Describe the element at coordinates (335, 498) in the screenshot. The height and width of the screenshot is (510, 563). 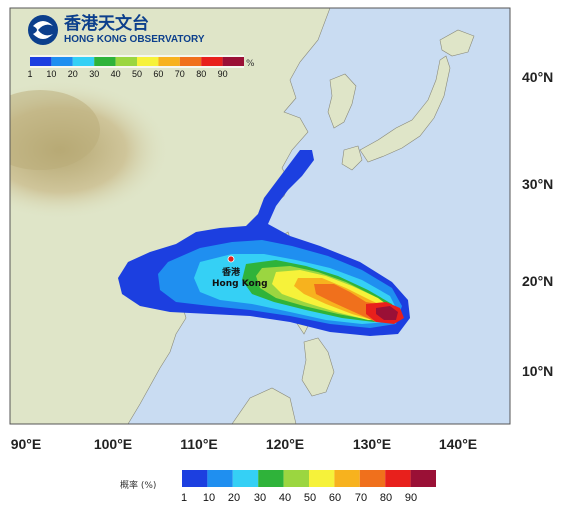
I see `legend-bottom-tick: 60` at that location.